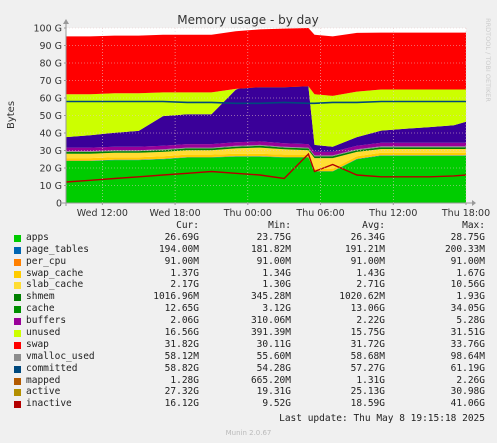 The width and height of the screenshot is (497, 443). I want to click on legend-cur: 91.00M, so click(181, 261).